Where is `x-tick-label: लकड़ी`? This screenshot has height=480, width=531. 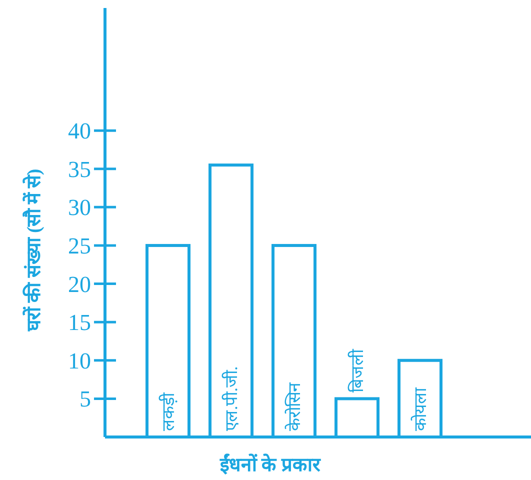 x-tick-label: लकड़ी is located at coordinates (168, 411).